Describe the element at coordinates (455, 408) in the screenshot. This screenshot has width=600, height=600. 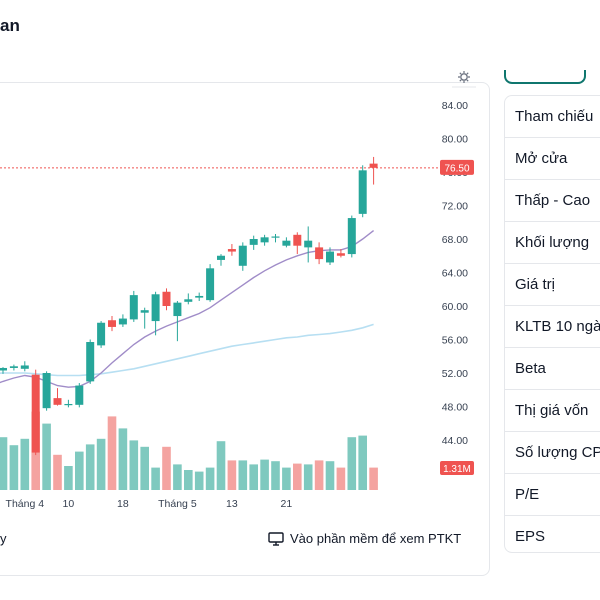
I see `y-tick-label: 48.00` at that location.